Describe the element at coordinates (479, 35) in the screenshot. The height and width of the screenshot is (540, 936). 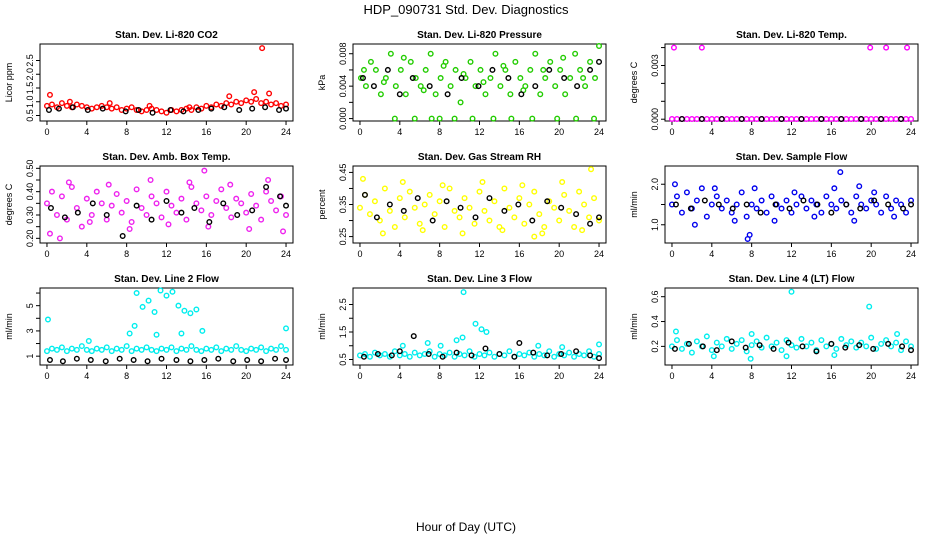
I see `panel-title: Stan. Dev. Li-820 Pressure` at that location.